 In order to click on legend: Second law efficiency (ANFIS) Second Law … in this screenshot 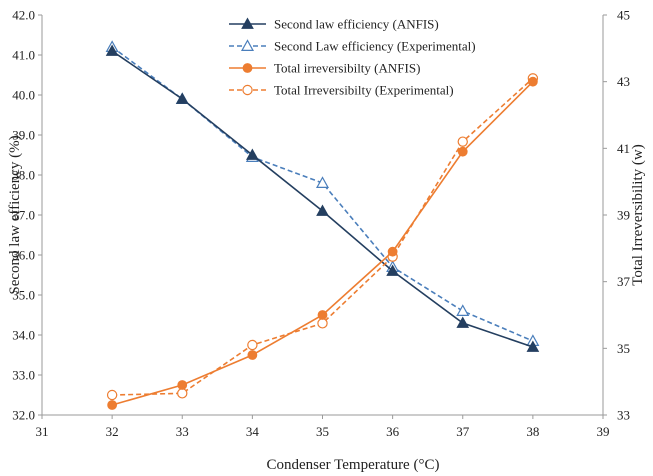, I will do `click(352, 57)`.